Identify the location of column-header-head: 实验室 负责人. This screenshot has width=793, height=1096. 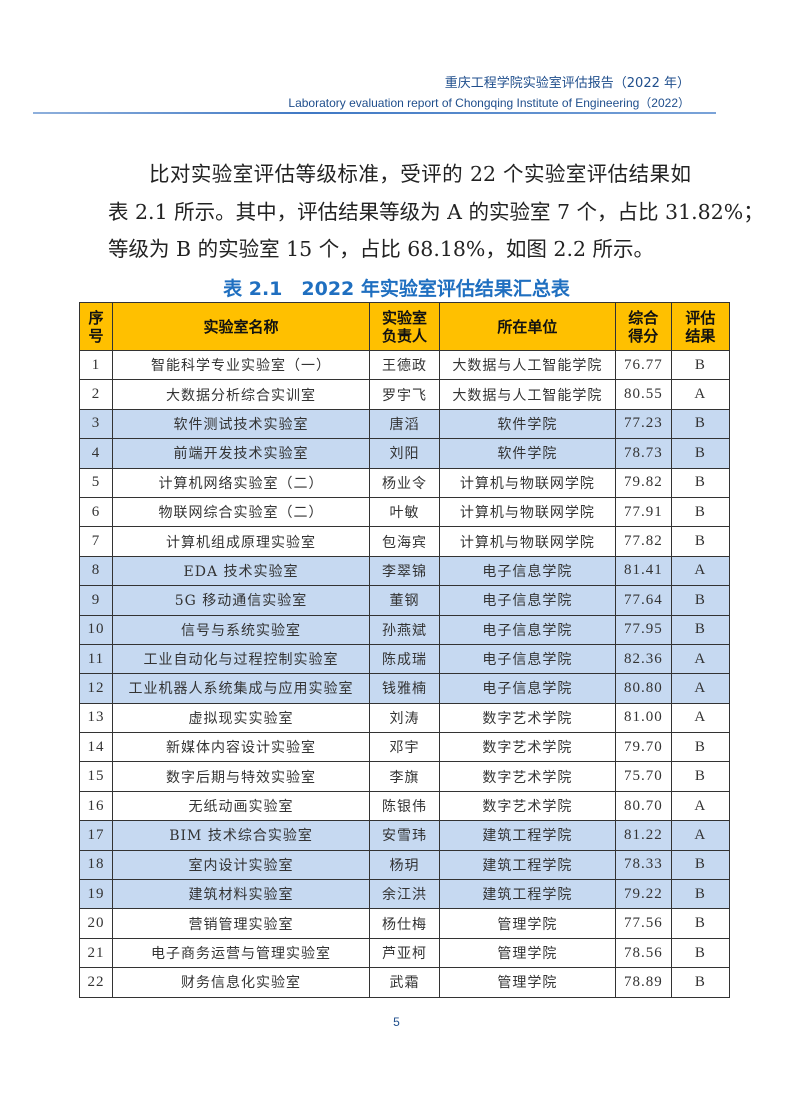
(404, 326).